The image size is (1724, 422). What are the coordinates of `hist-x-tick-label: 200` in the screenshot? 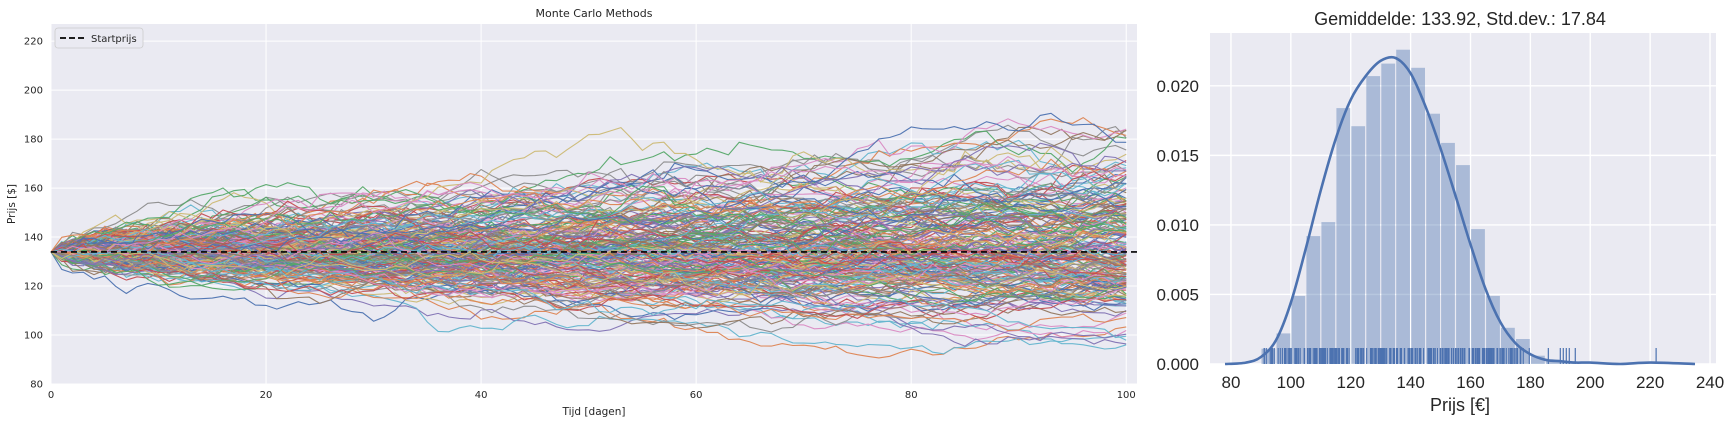 It's located at (1590, 382).